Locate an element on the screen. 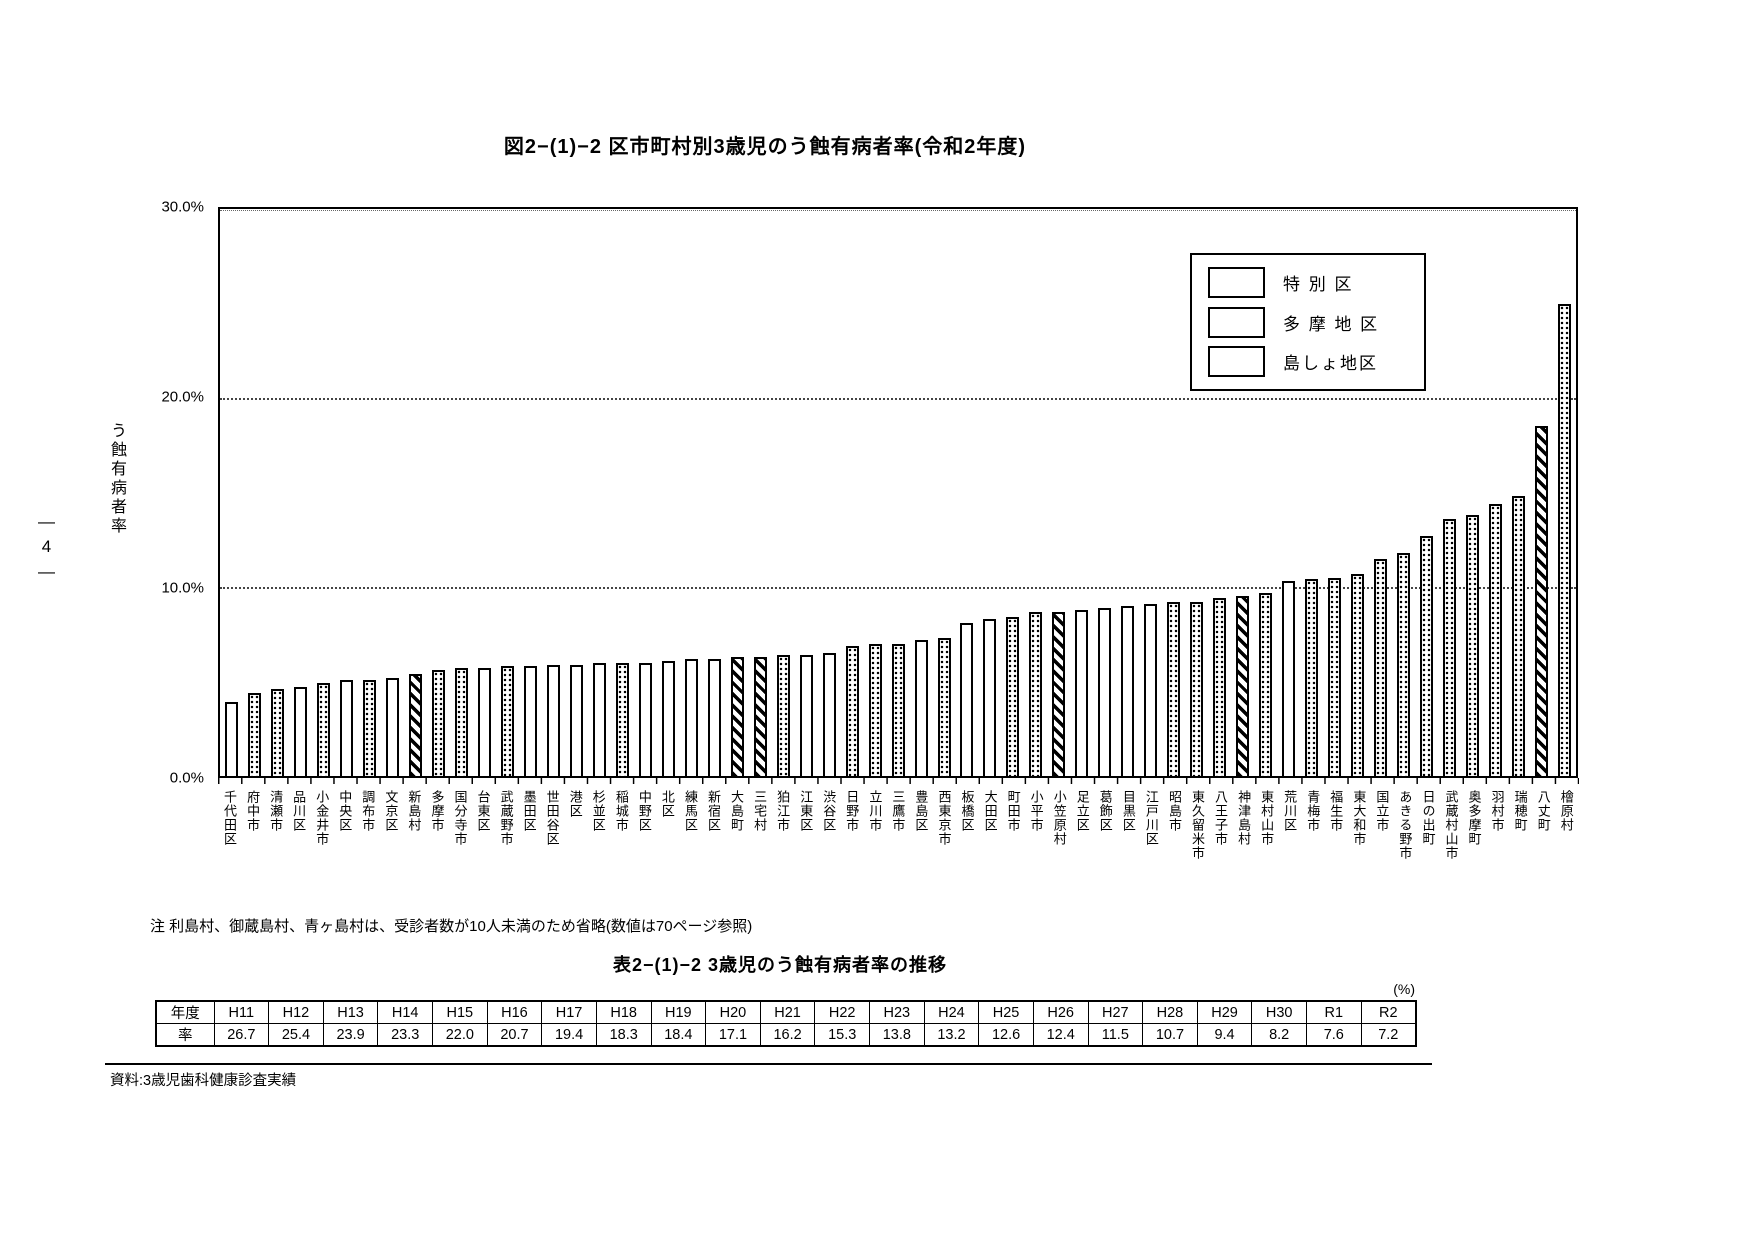 The height and width of the screenshot is (1241, 1754). x-label: 江東区 is located at coordinates (806, 811).